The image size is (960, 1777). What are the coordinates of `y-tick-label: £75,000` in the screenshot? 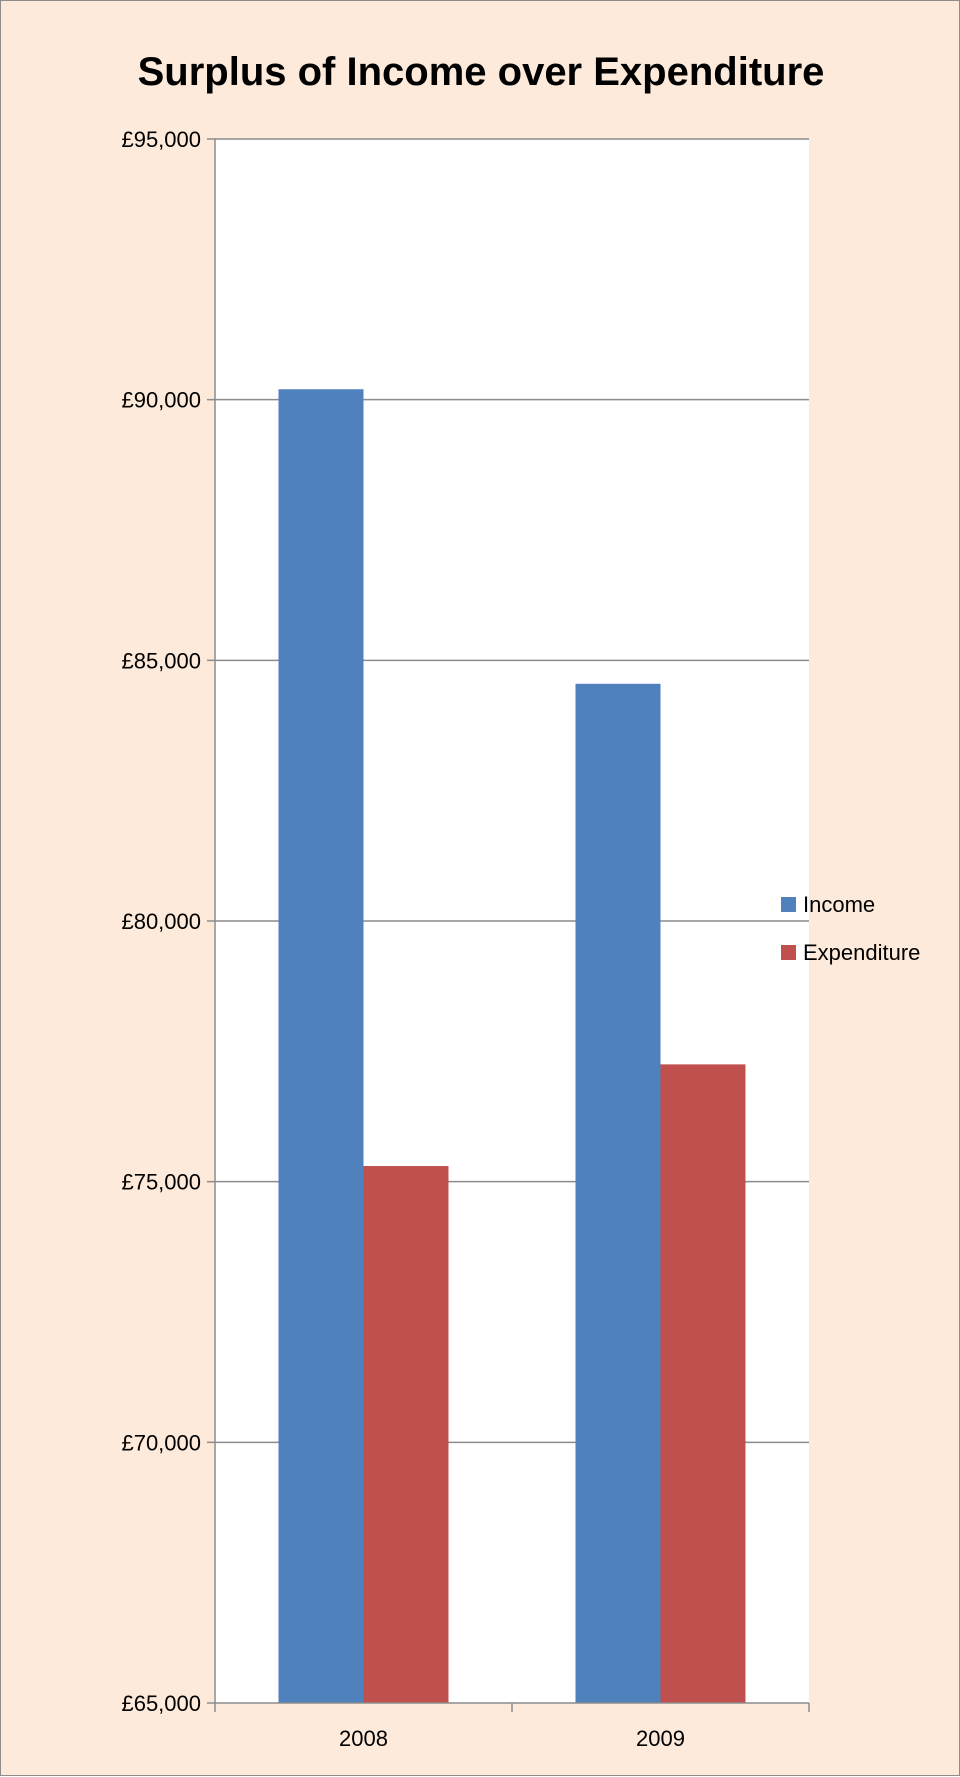 It's located at (161, 1182).